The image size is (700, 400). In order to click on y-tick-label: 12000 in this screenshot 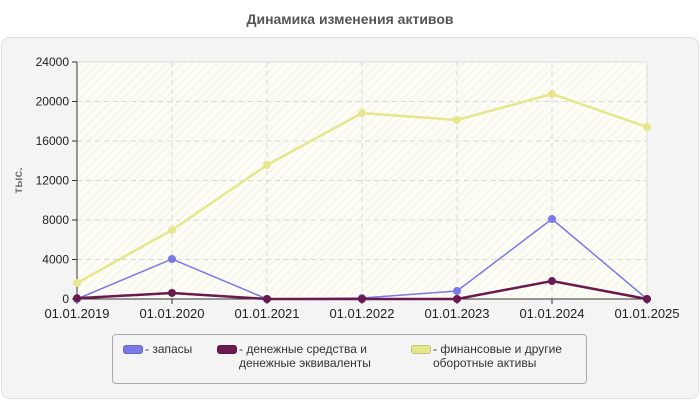, I will do `click(53, 181)`.